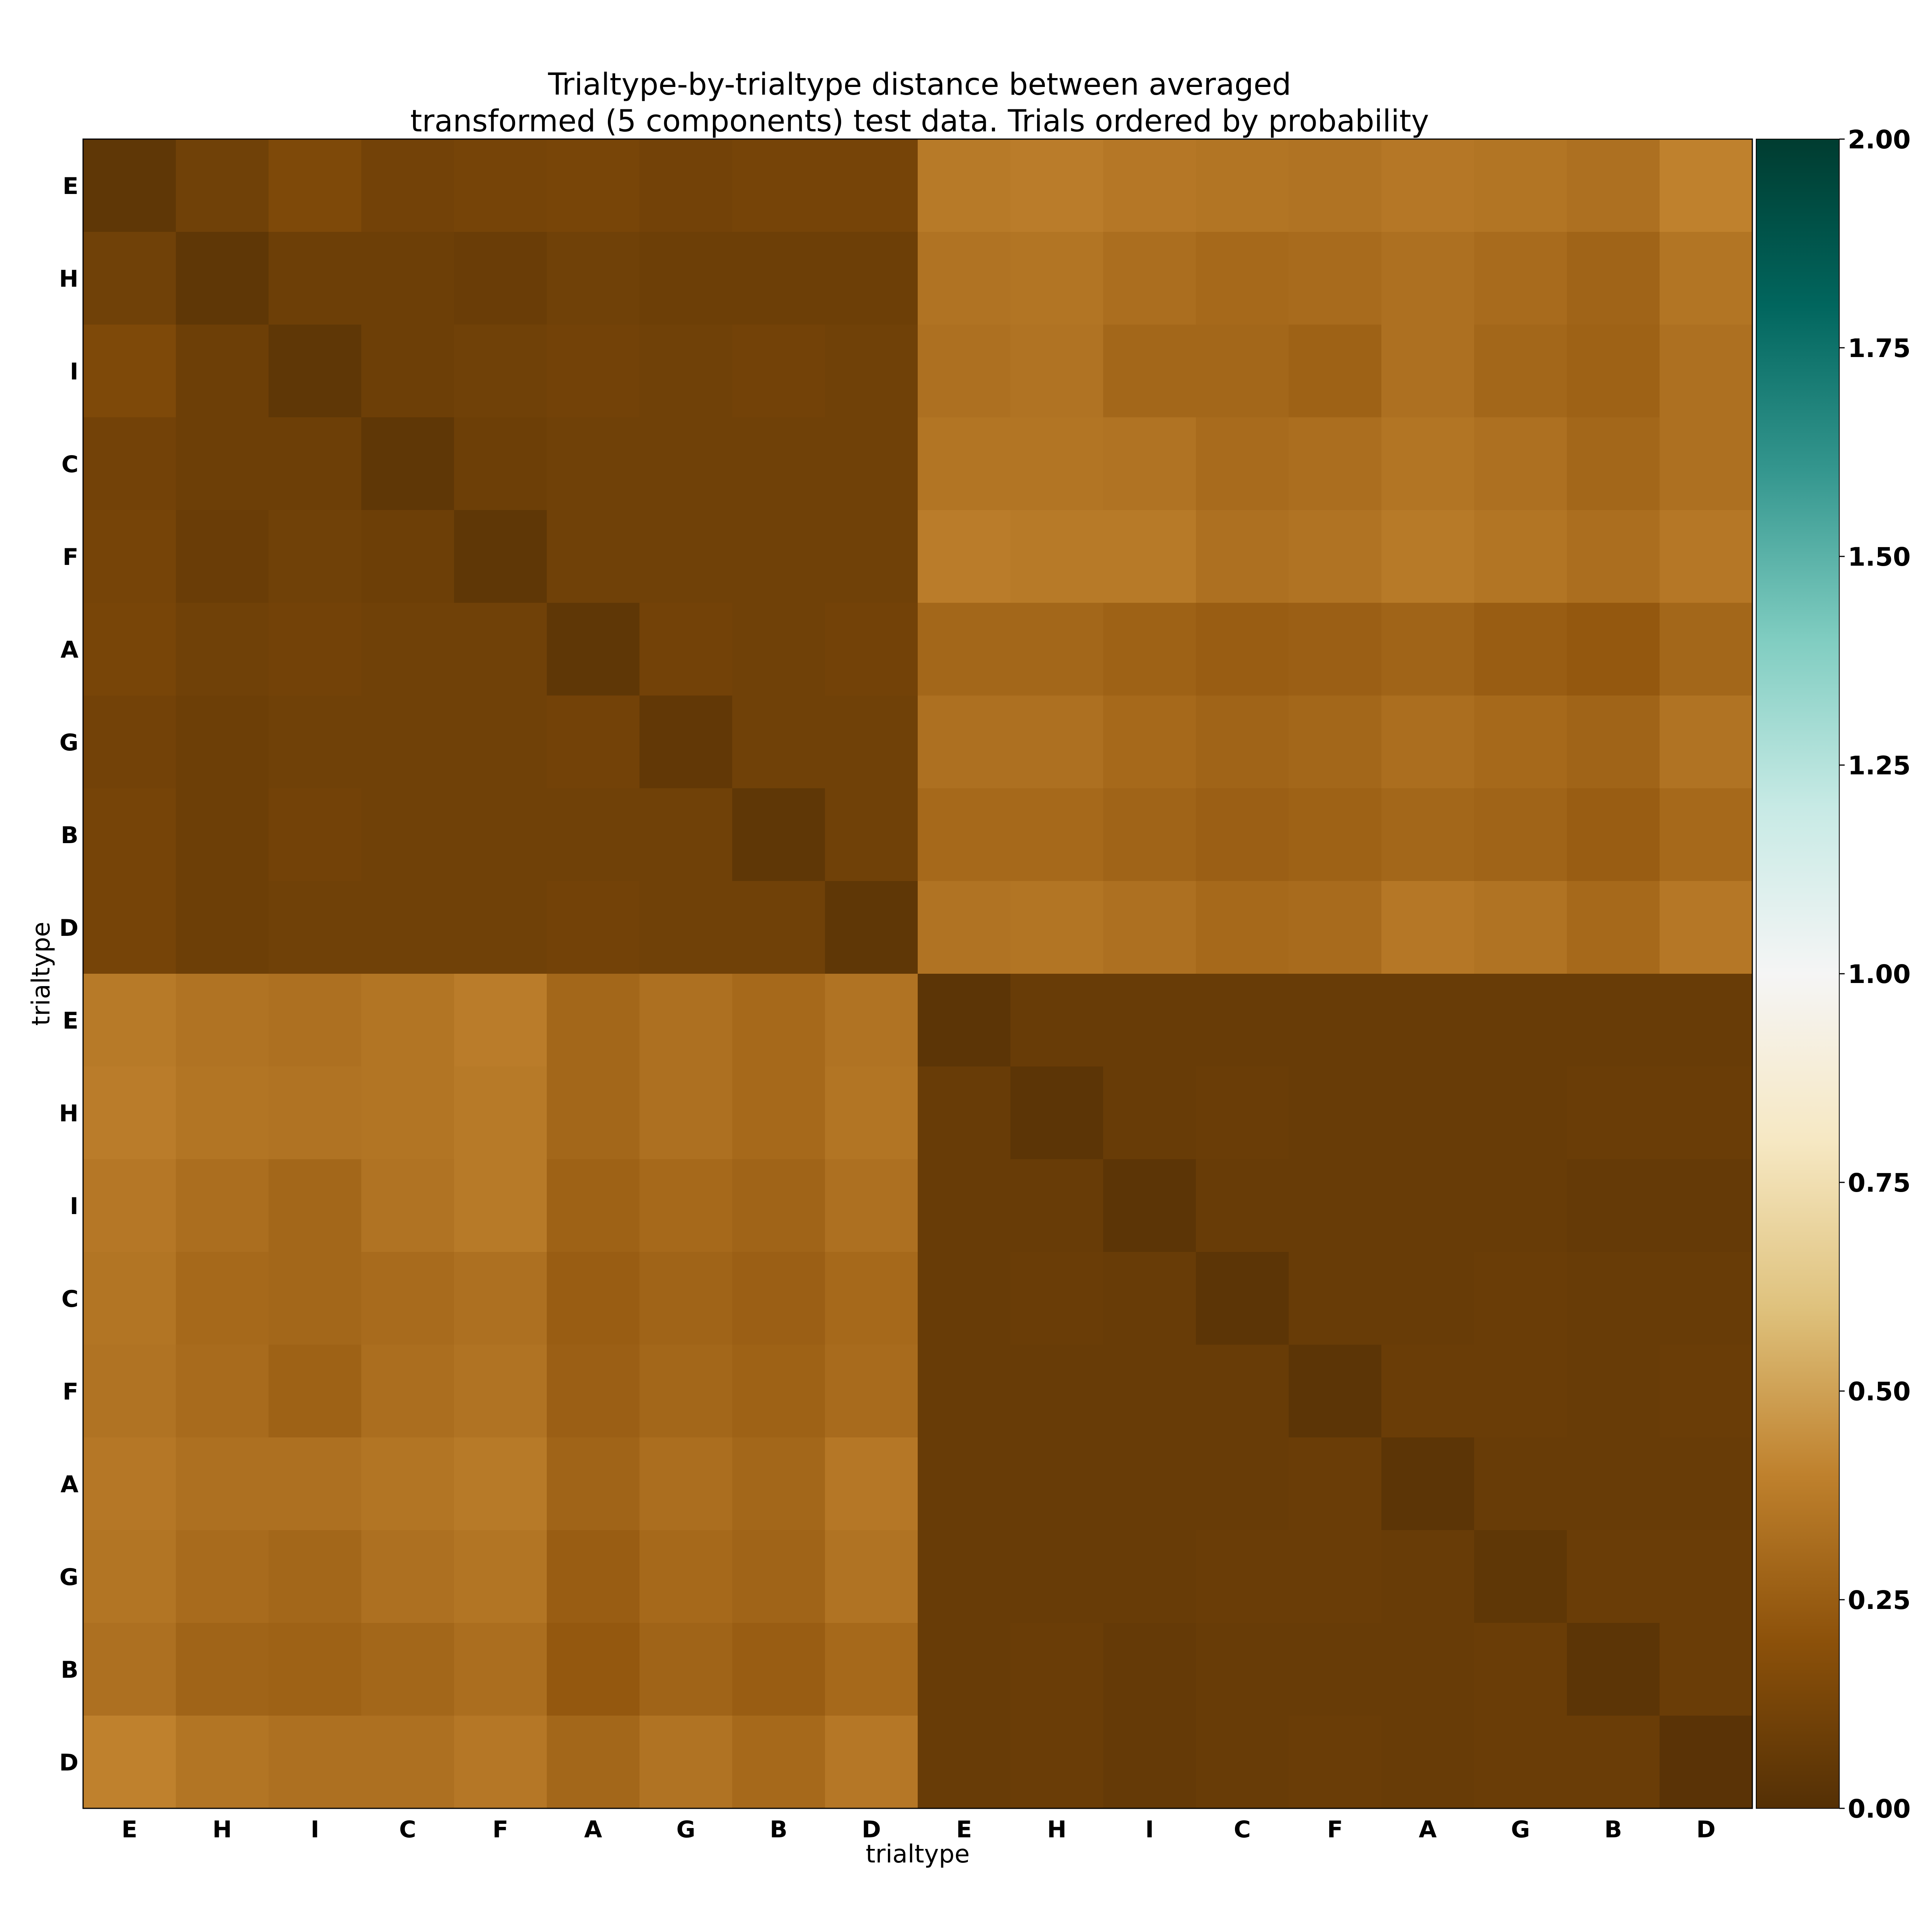  I want to click on y-tick-label: G, so click(69, 1577).